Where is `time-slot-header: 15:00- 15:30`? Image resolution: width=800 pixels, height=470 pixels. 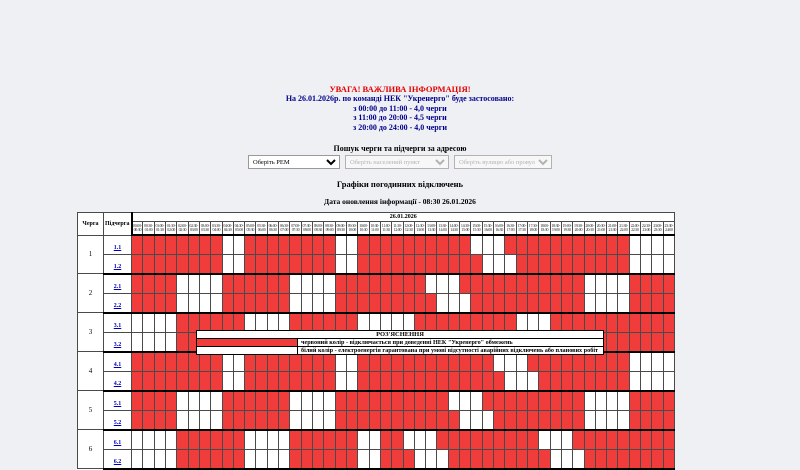
time-slot-header: 15:00- 15:30 is located at coordinates (476, 228).